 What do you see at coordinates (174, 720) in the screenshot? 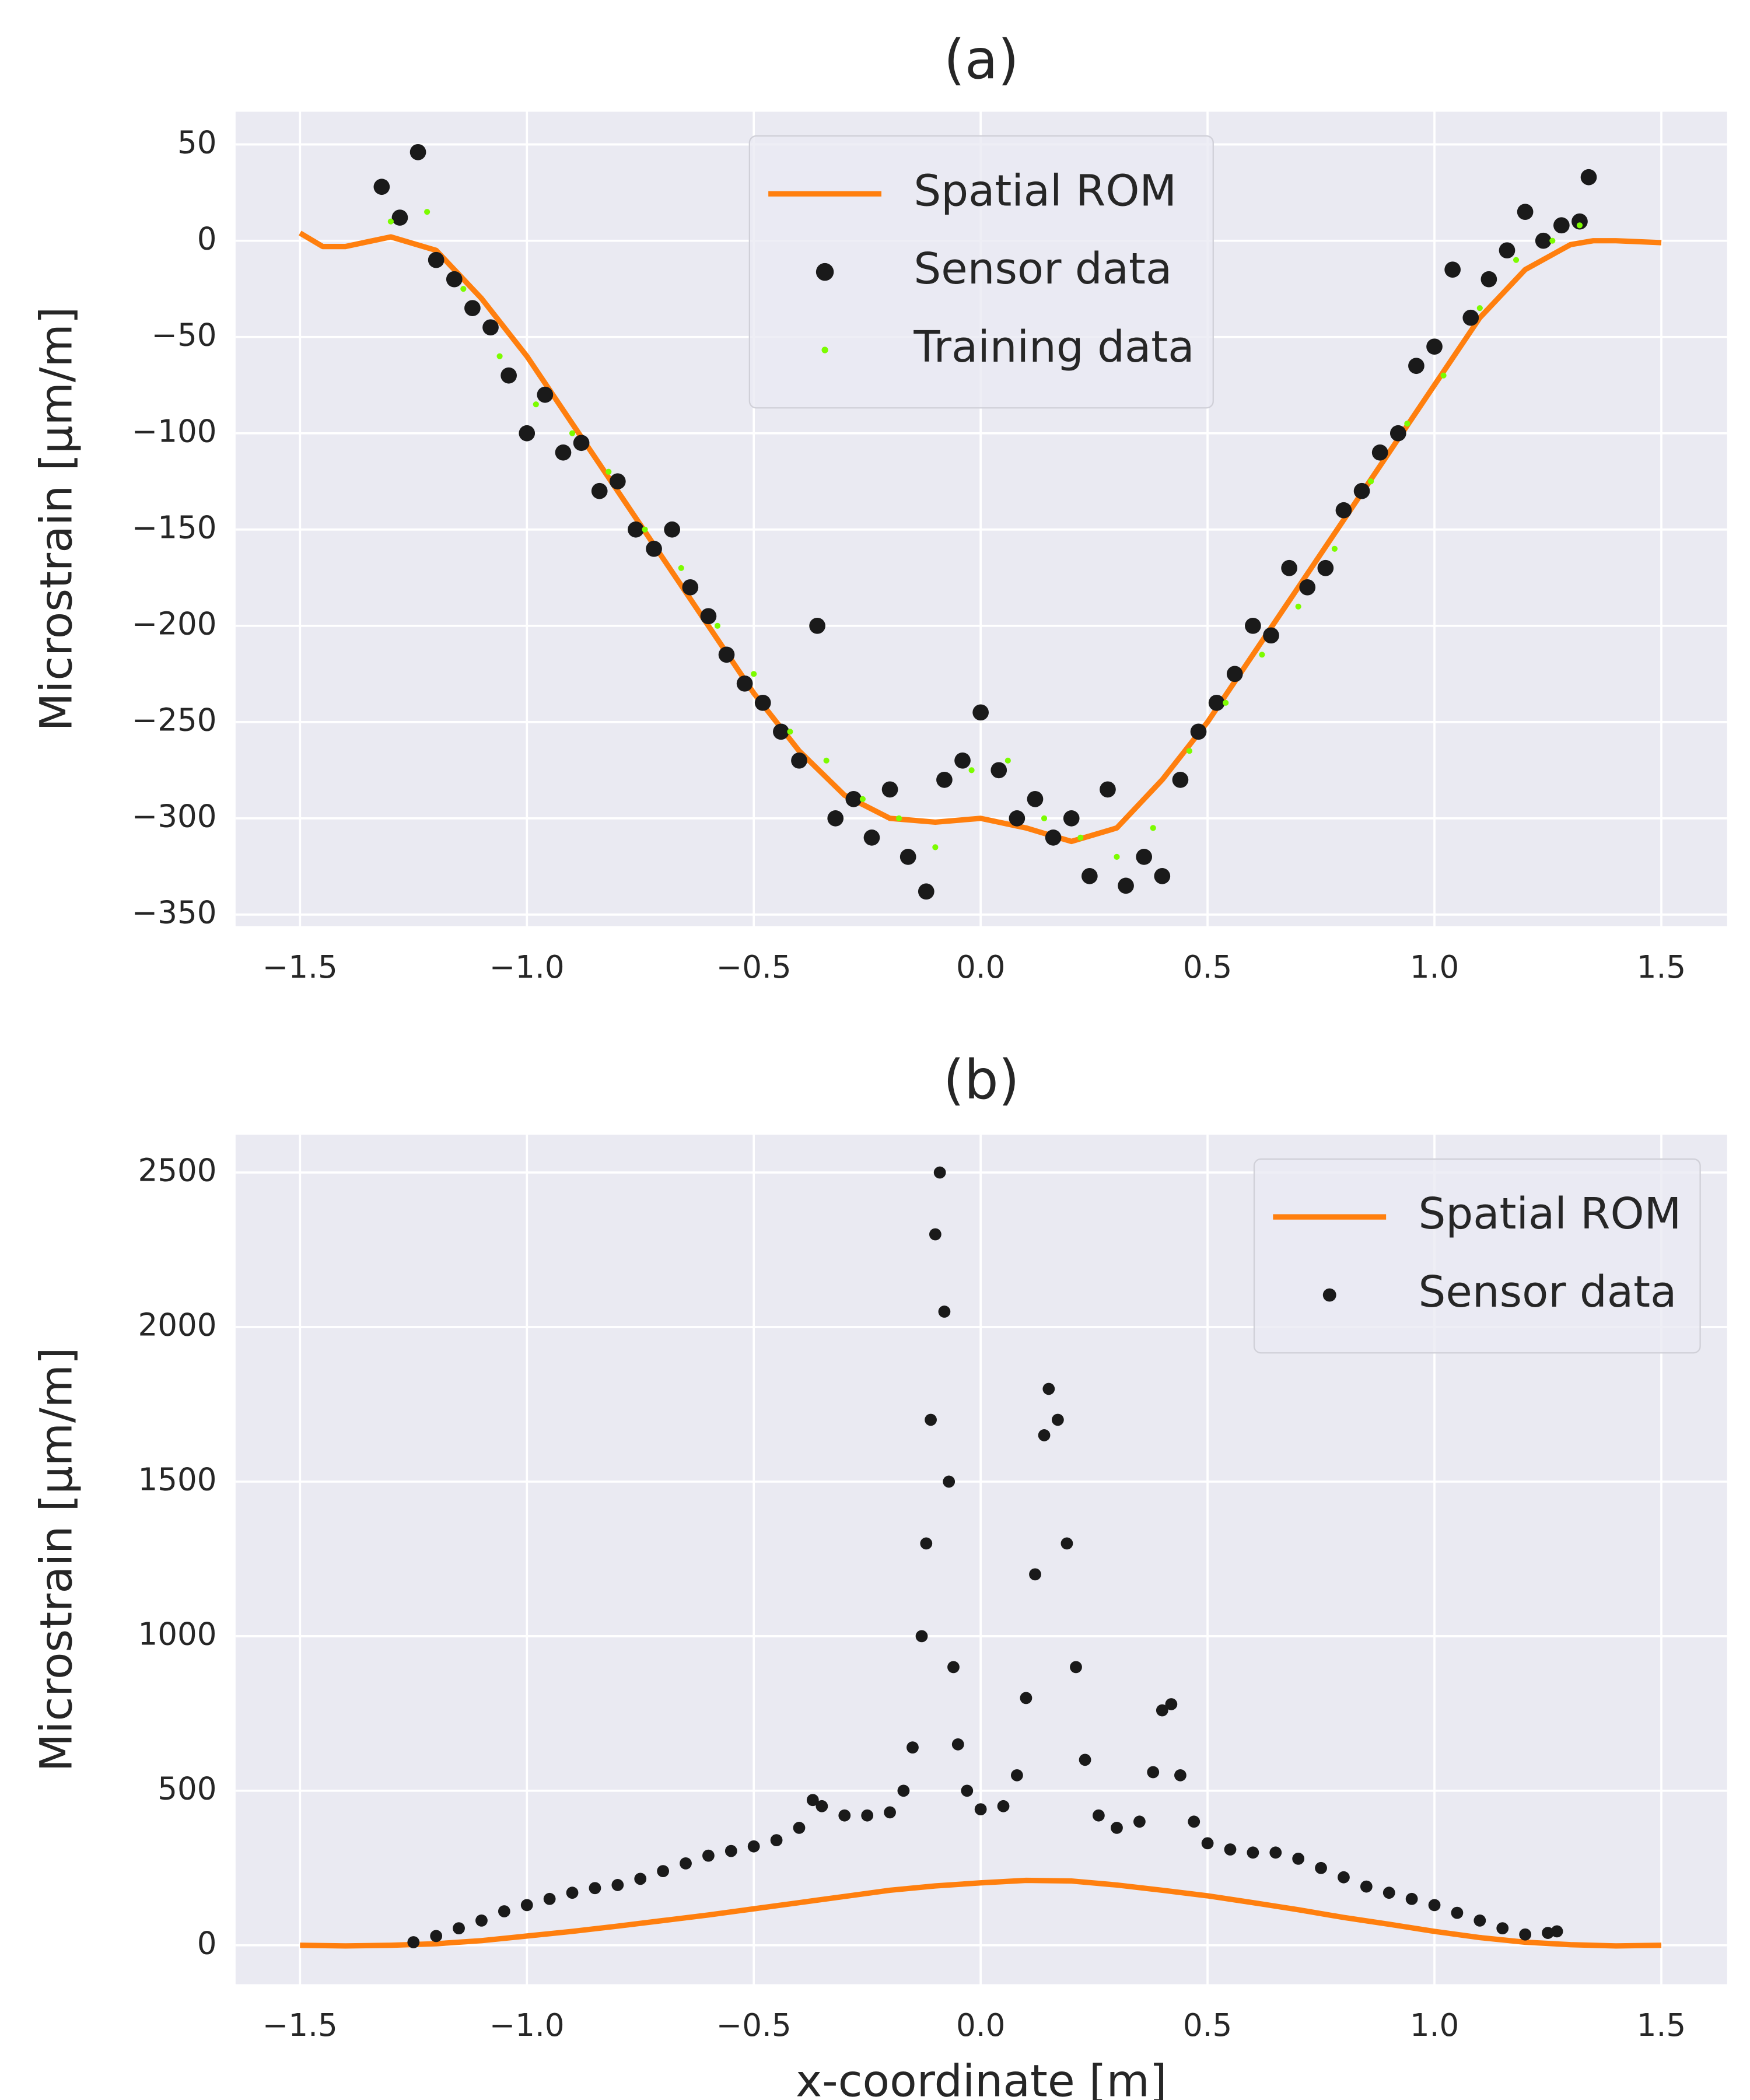
I see `y-tick-label: −250` at bounding box center [174, 720].